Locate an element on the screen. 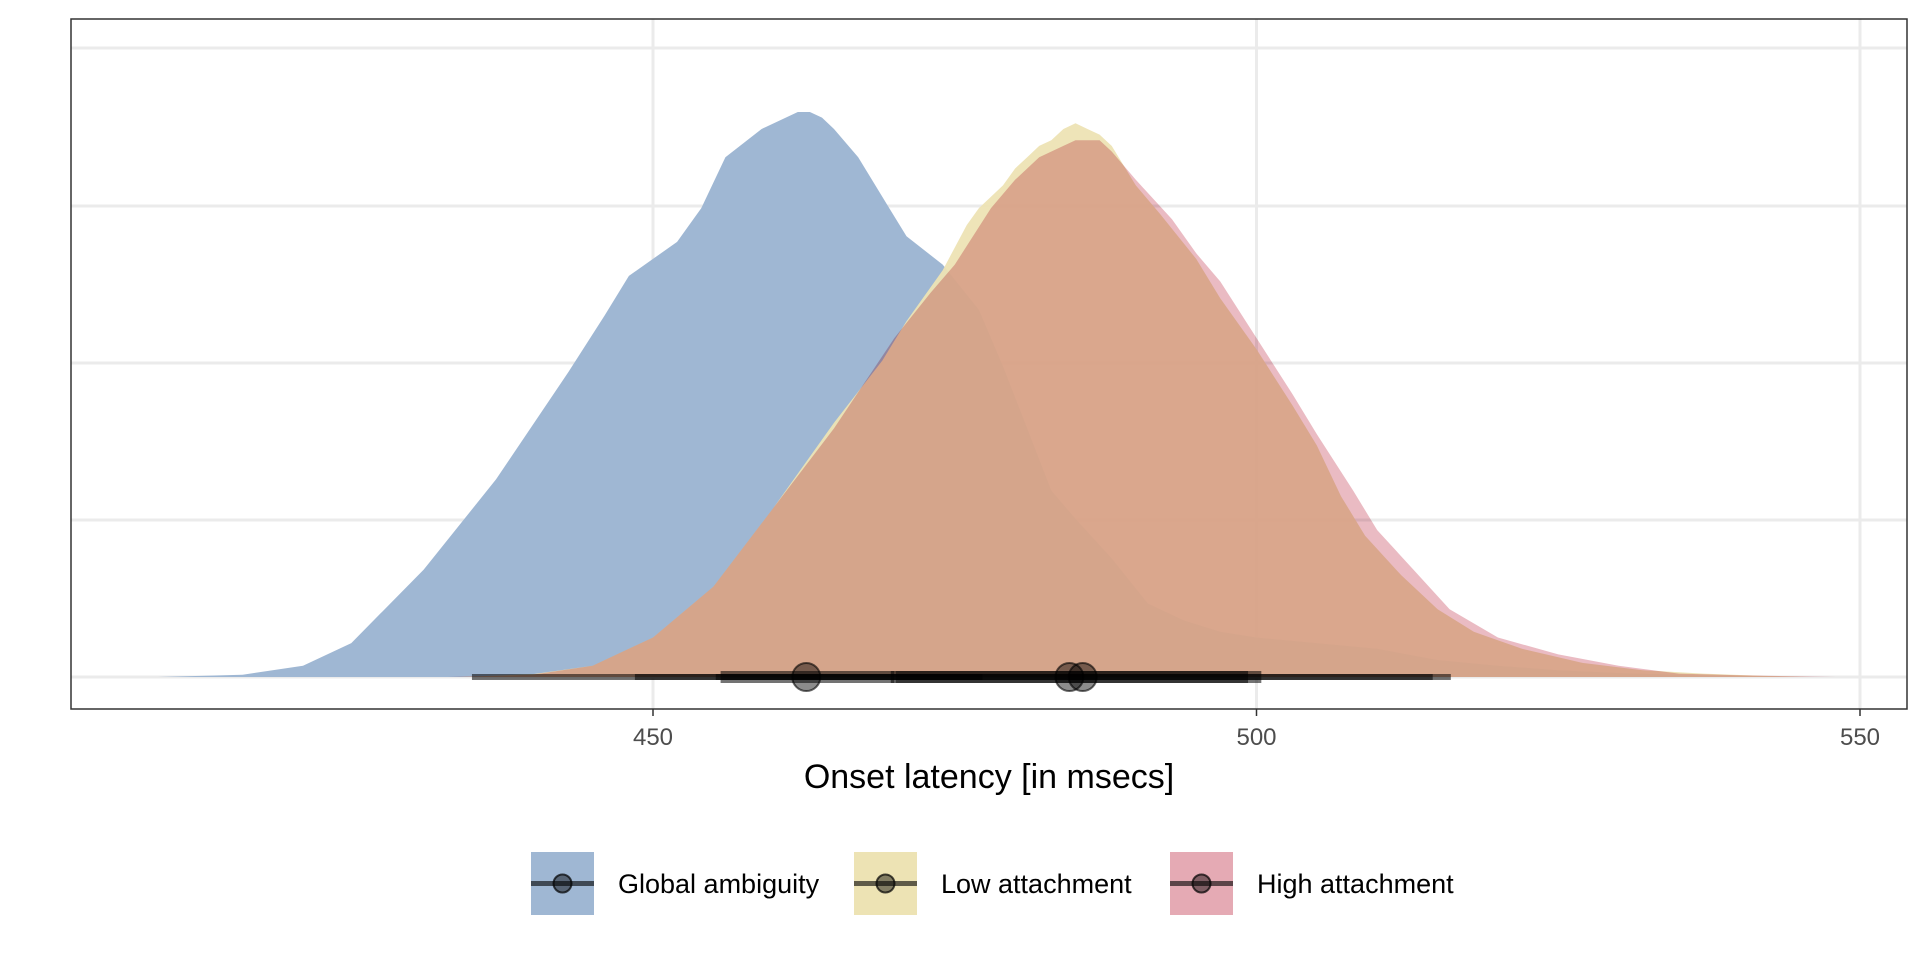 The image size is (1920, 960). legend-item-low-attachment: Low attachment is located at coordinates (993, 883).